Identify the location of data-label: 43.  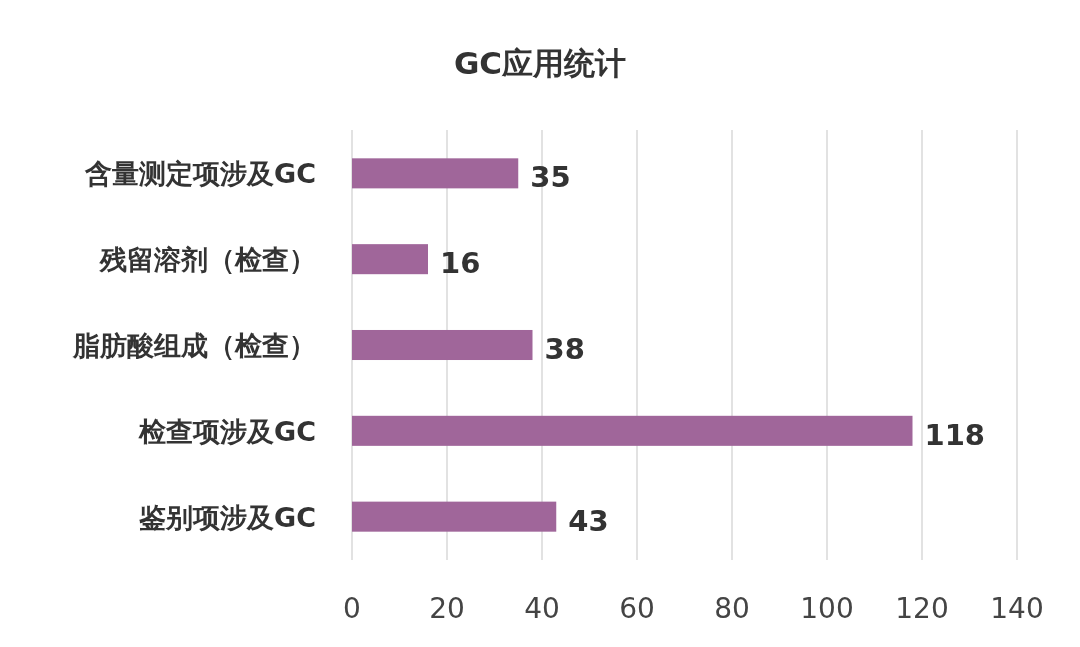
(588, 520).